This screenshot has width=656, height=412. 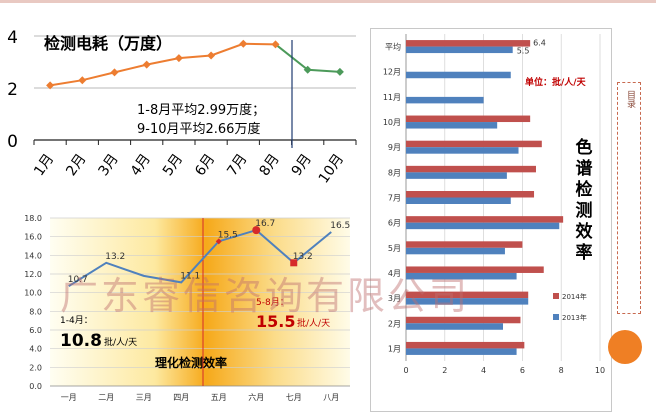 What do you see at coordinates (574, 296) in the screenshot?
I see `chart3-legend-label: 2014年` at bounding box center [574, 296].